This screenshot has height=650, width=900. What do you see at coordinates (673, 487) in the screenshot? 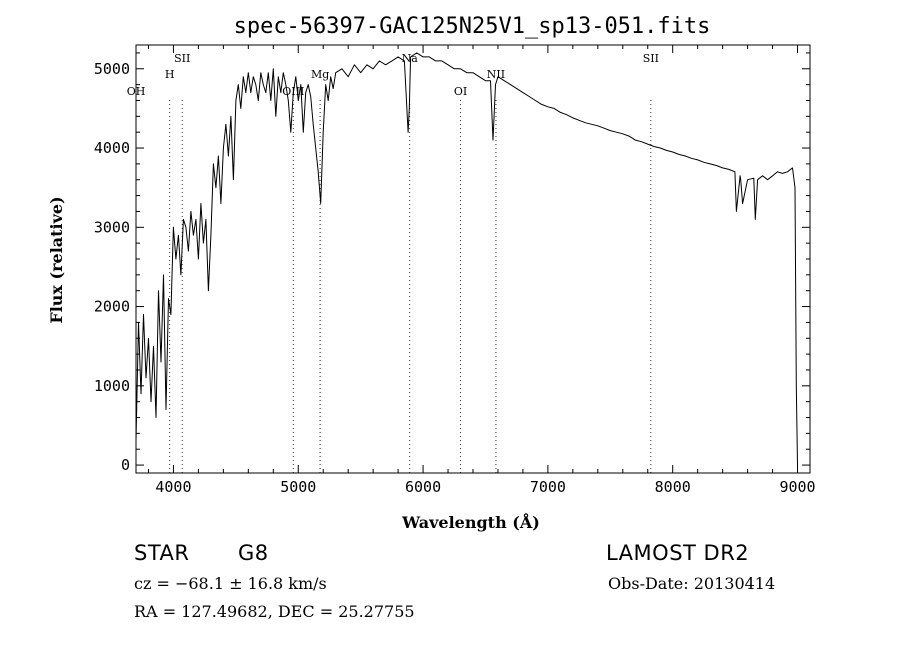
I see `x-tick-label: 8000` at bounding box center [673, 487].